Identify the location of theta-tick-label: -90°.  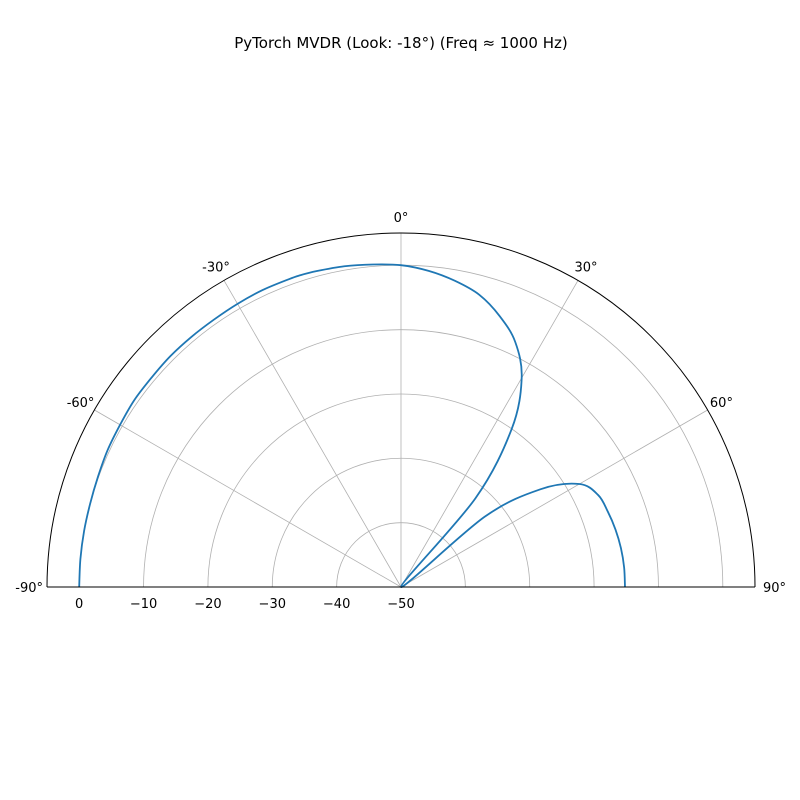
(29, 588).